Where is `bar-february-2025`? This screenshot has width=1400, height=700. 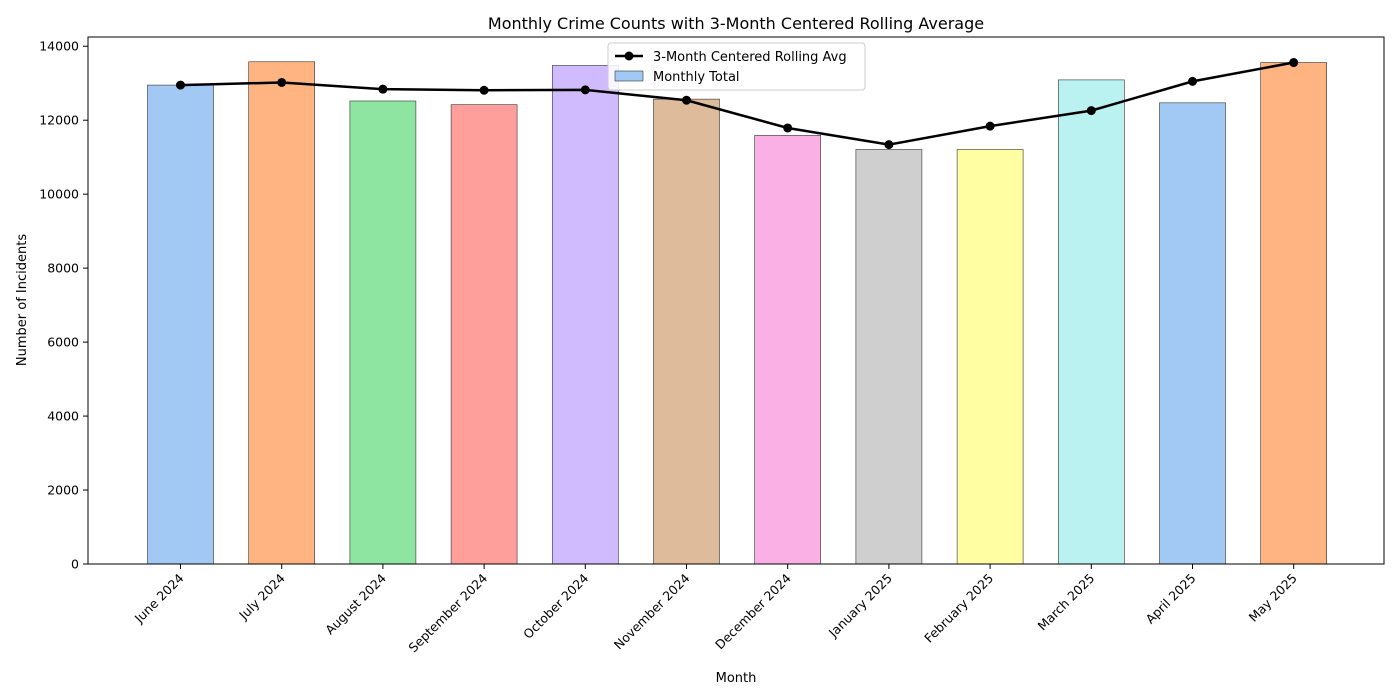 bar-february-2025 is located at coordinates (990, 357).